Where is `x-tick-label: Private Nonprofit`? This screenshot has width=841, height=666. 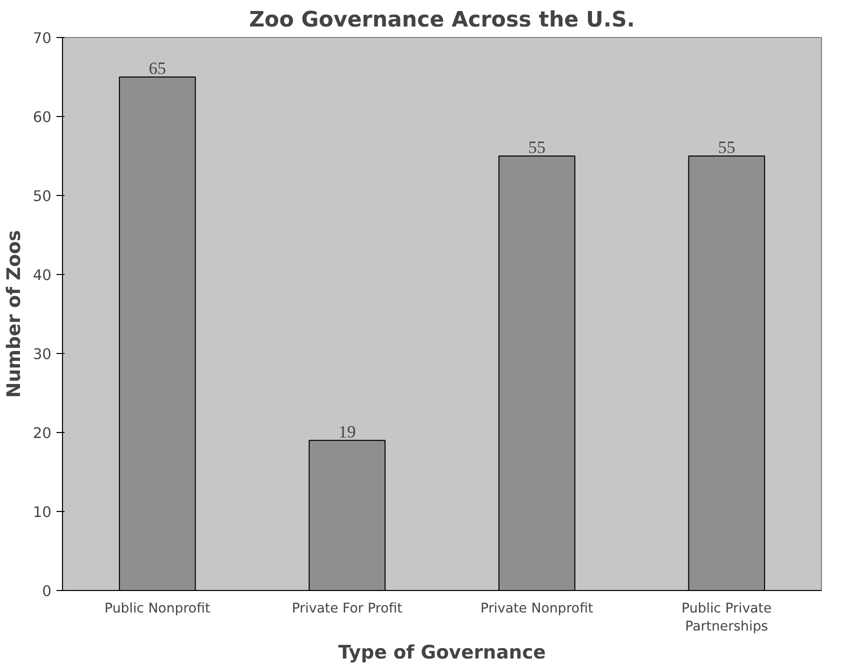
x-tick-label: Private Nonprofit is located at coordinates (537, 609).